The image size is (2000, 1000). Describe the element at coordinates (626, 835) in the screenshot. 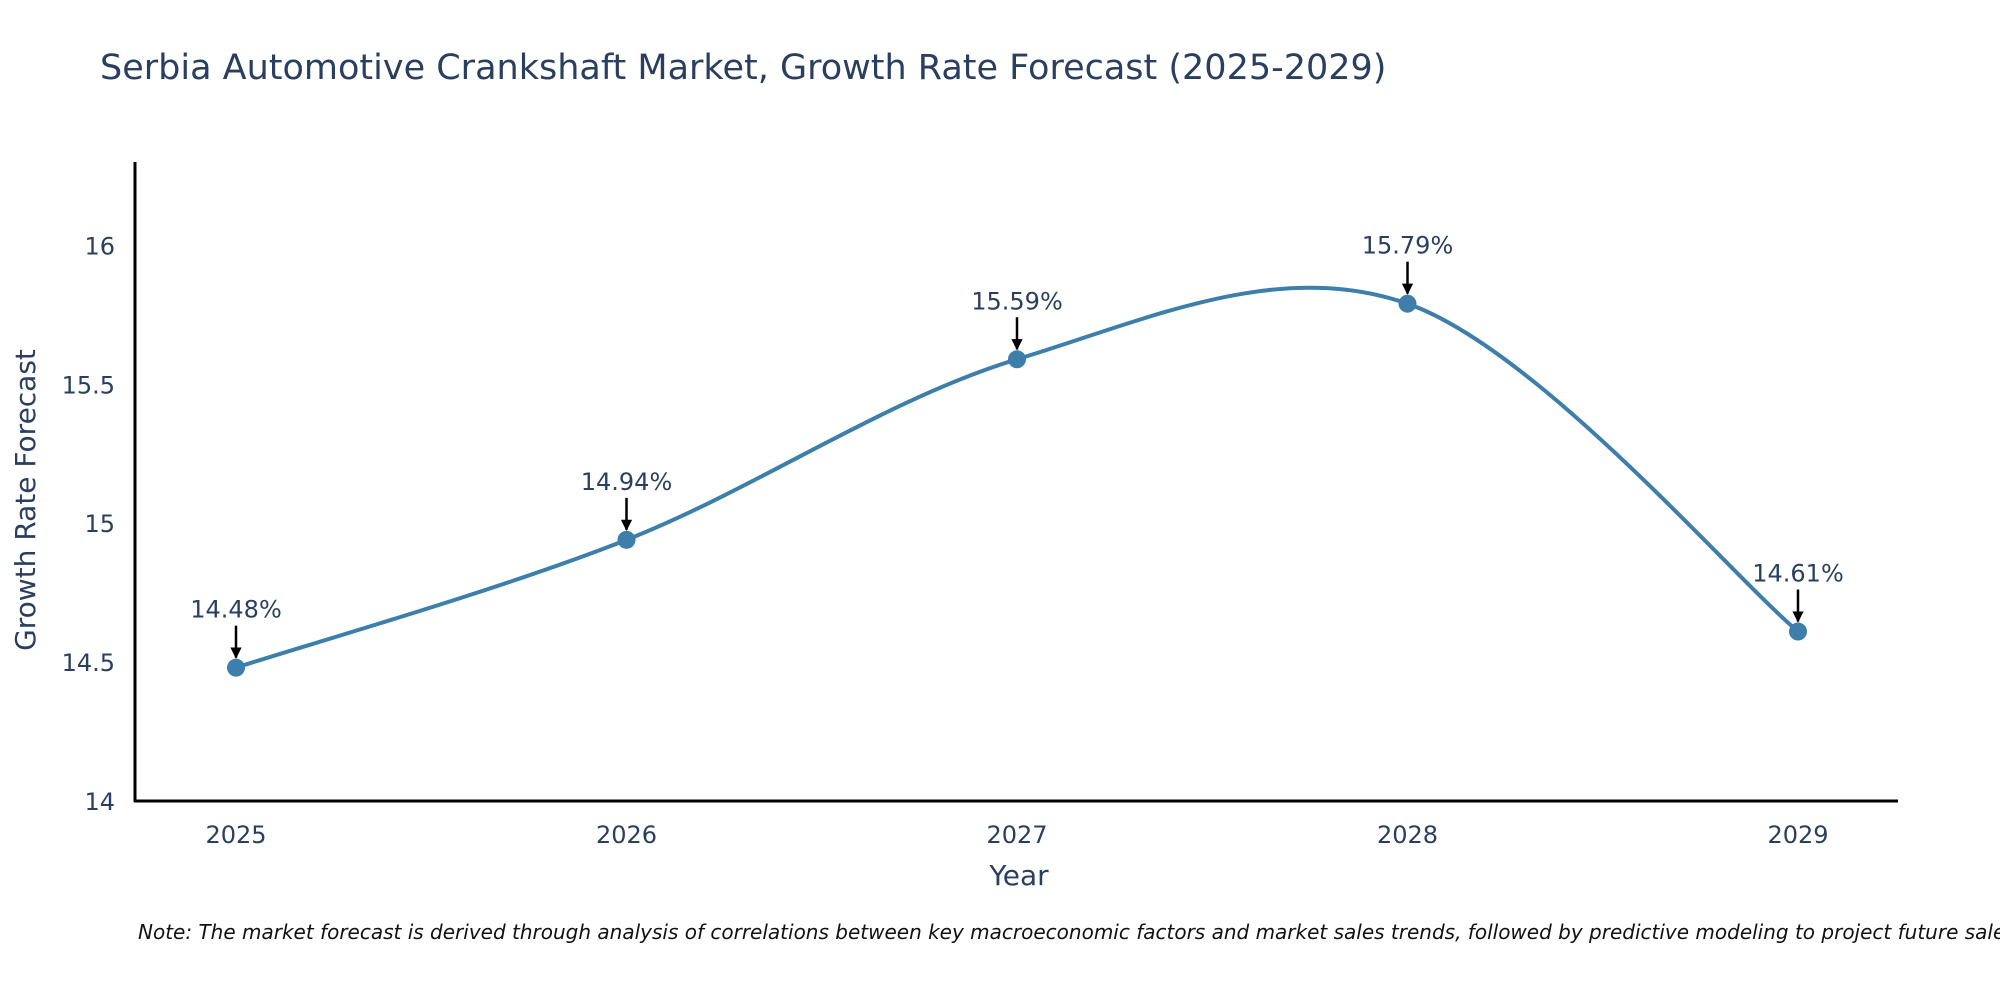

I see `x-tick-label: 2026` at that location.